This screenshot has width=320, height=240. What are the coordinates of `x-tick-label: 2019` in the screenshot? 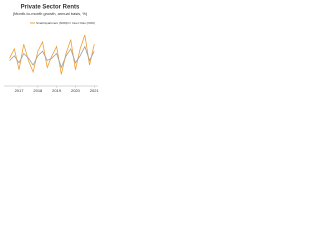 It's located at (57, 90).